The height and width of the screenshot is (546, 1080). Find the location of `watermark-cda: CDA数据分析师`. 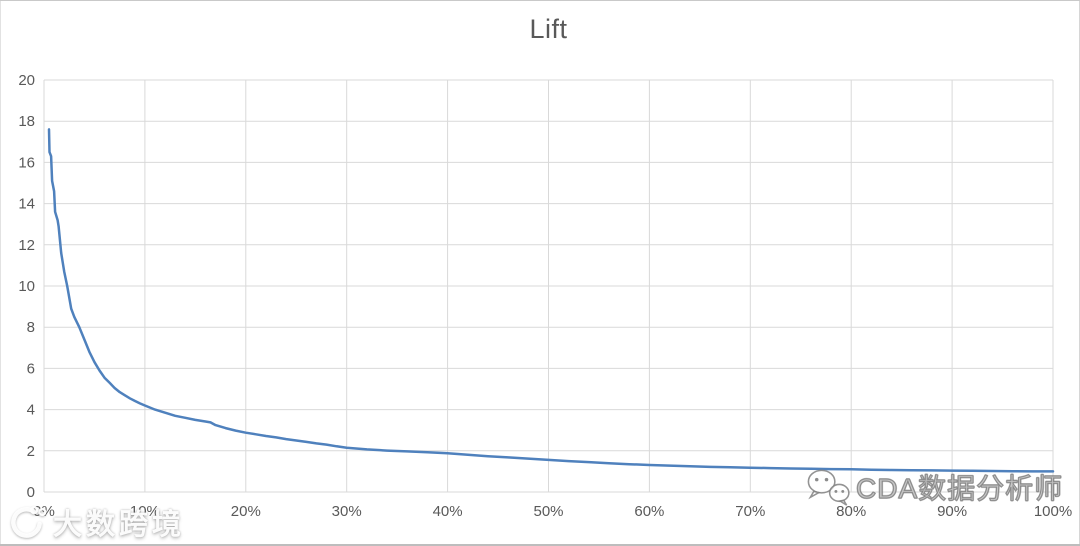

watermark-cda: CDA数据分析师 is located at coordinates (933, 487).